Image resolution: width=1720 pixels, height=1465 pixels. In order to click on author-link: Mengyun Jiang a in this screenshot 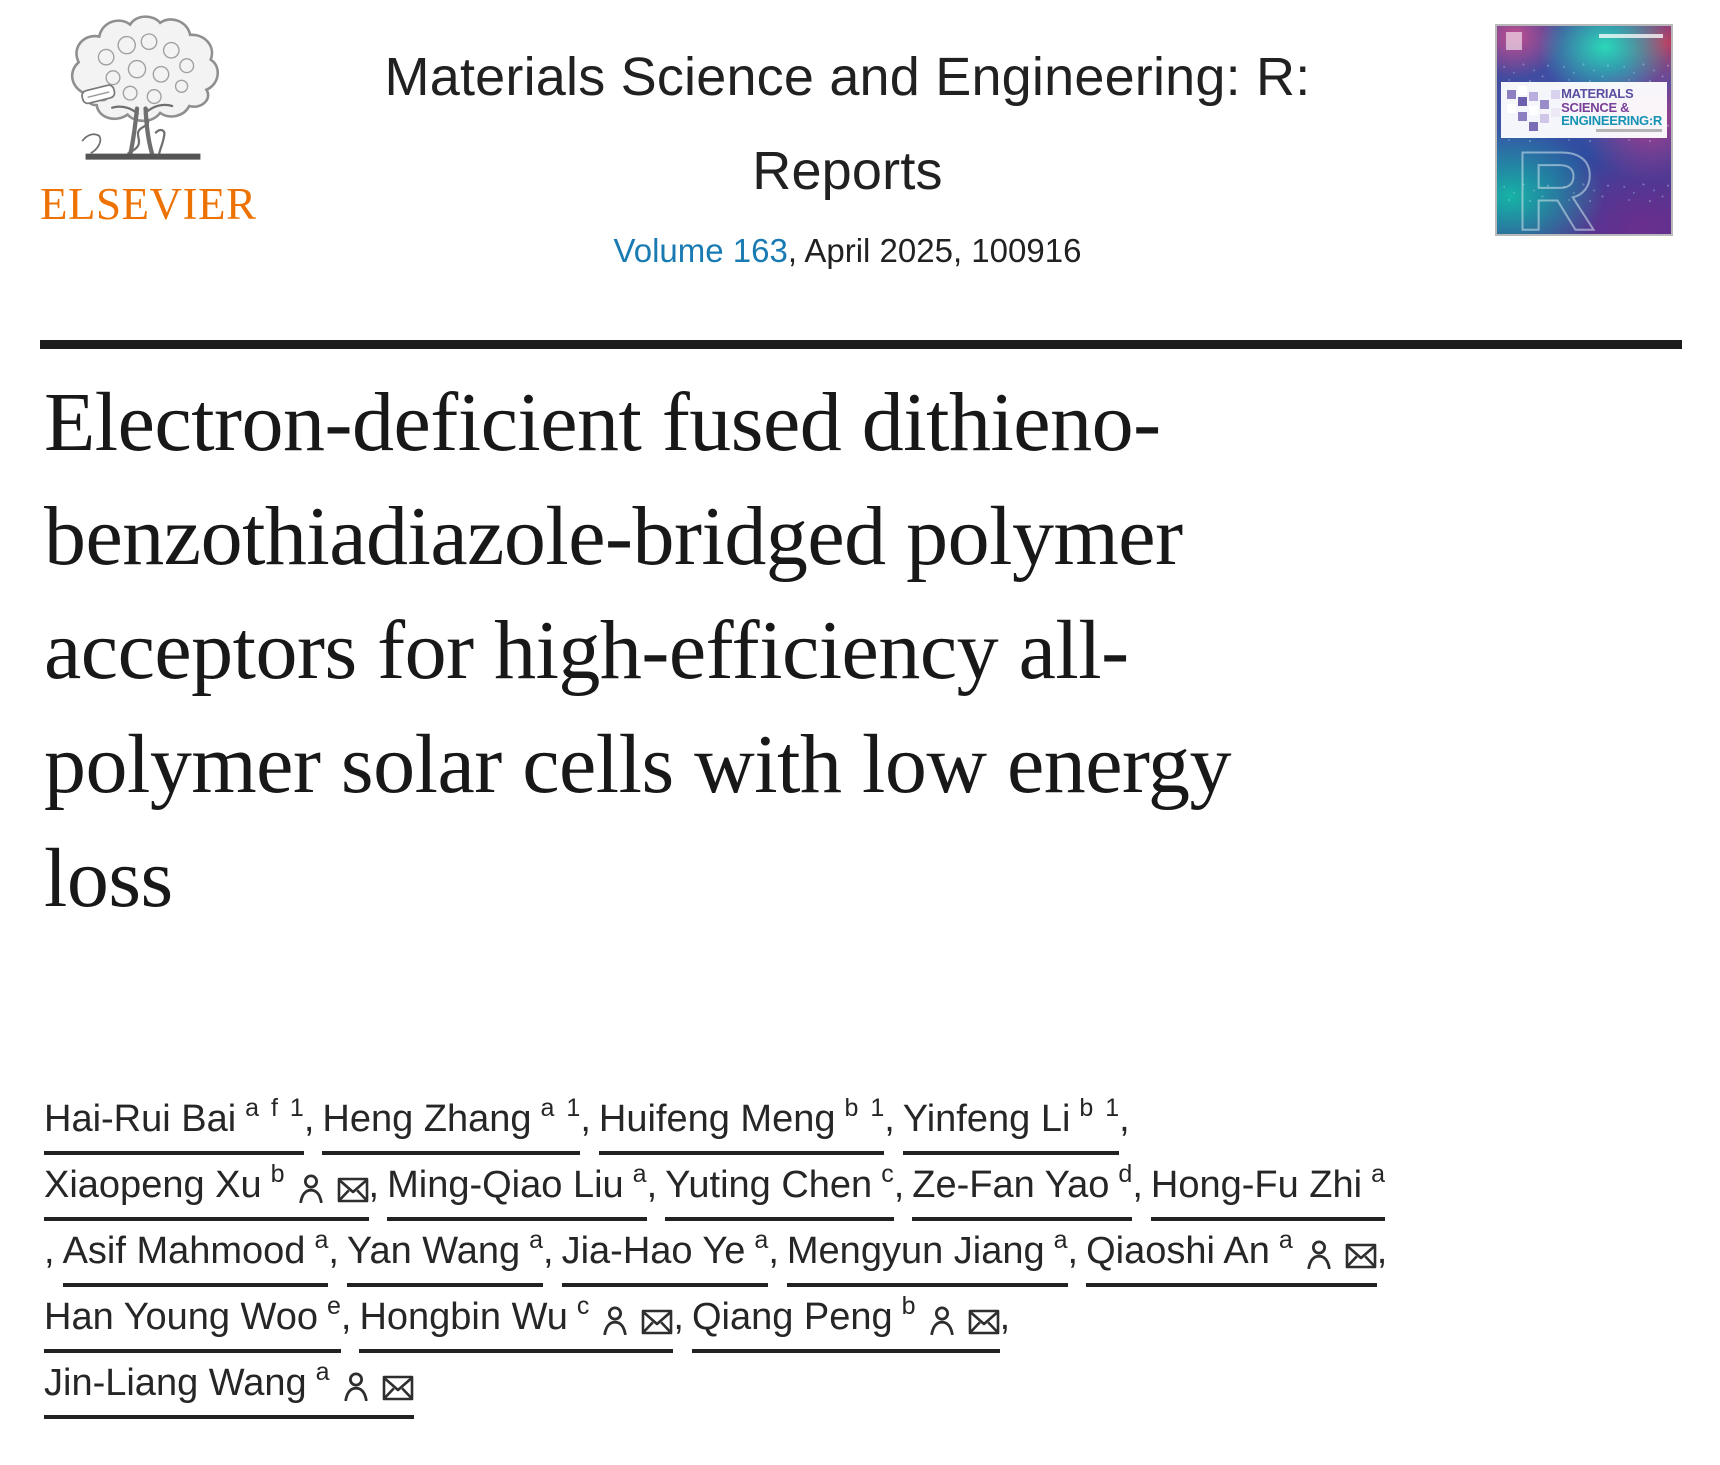, I will do `click(927, 1256)`.